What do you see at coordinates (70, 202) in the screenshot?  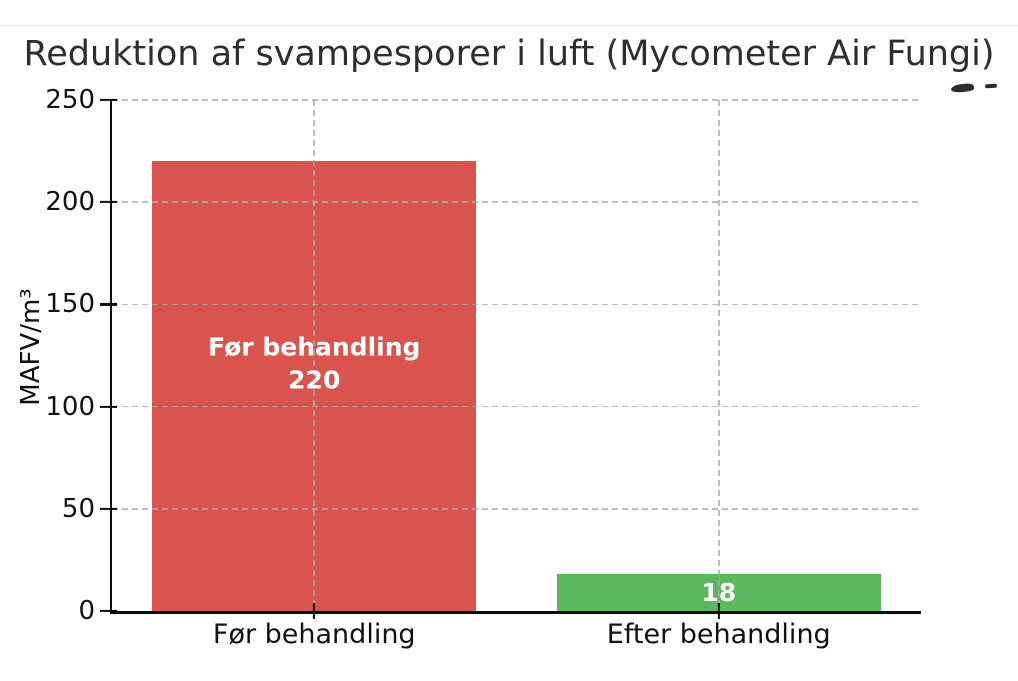 I see `y-tick-label: 200` at bounding box center [70, 202].